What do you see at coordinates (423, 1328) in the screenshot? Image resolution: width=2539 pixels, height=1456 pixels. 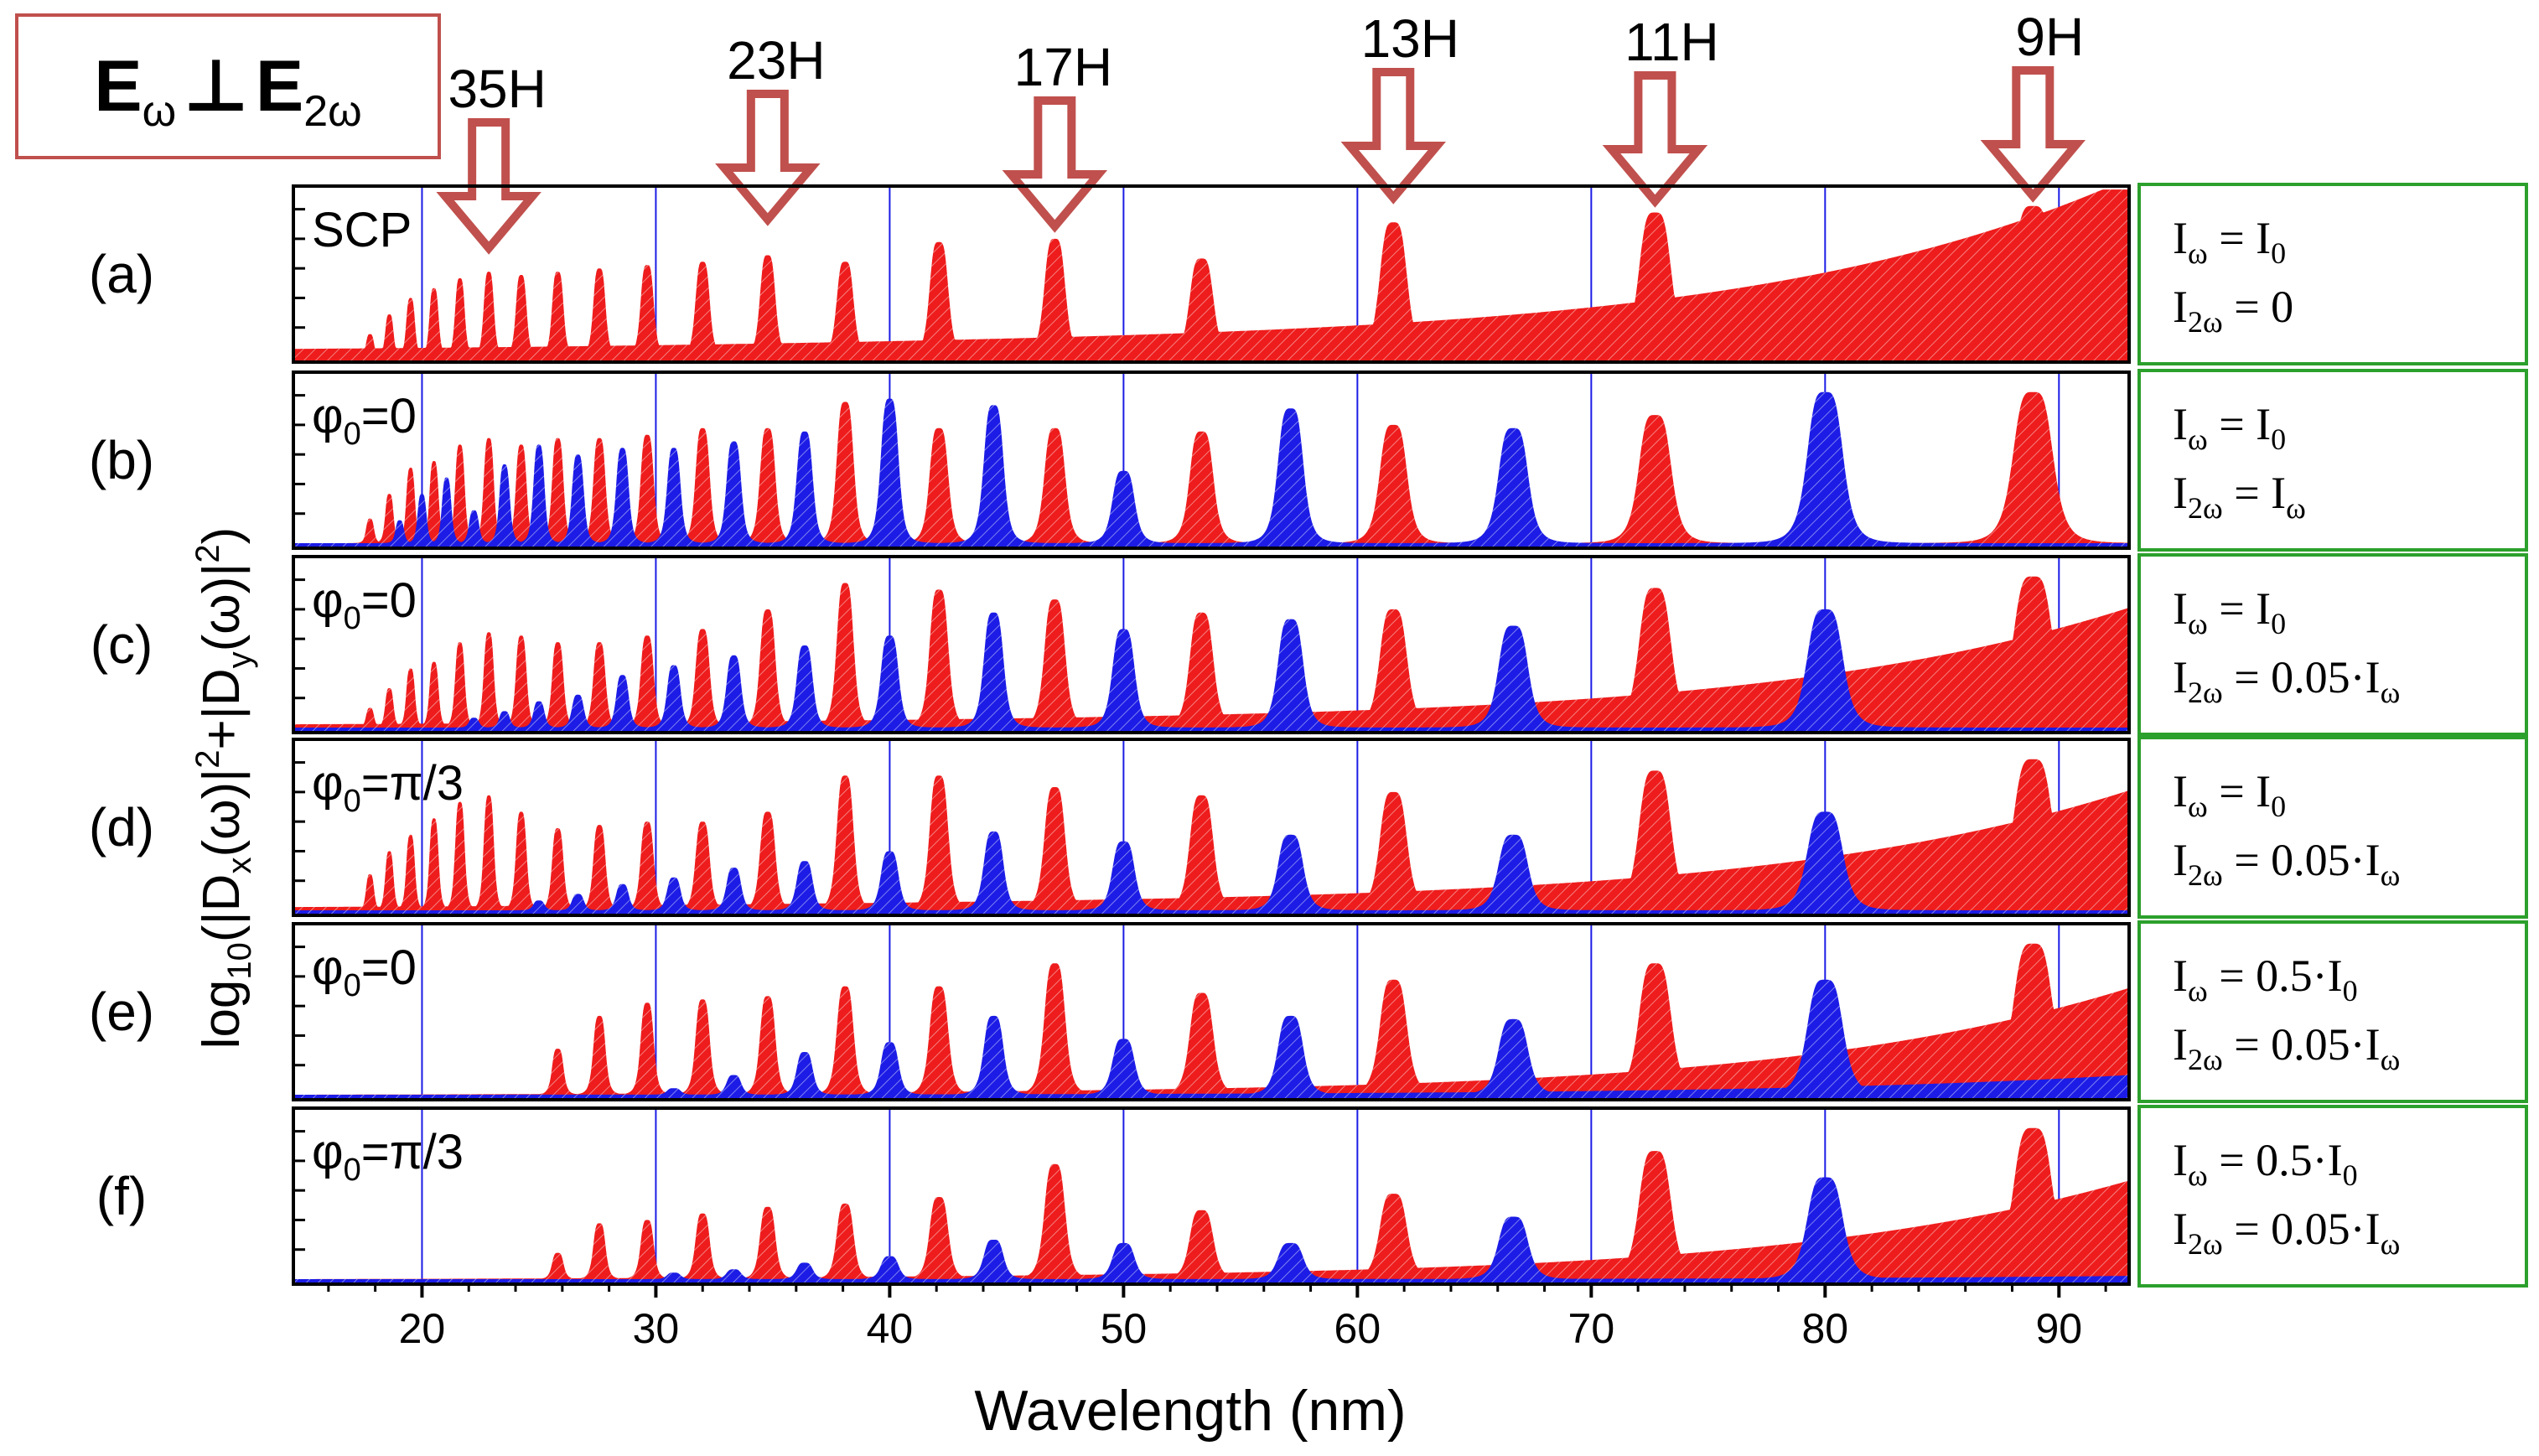 I see `x-tick-label: 20` at bounding box center [423, 1328].